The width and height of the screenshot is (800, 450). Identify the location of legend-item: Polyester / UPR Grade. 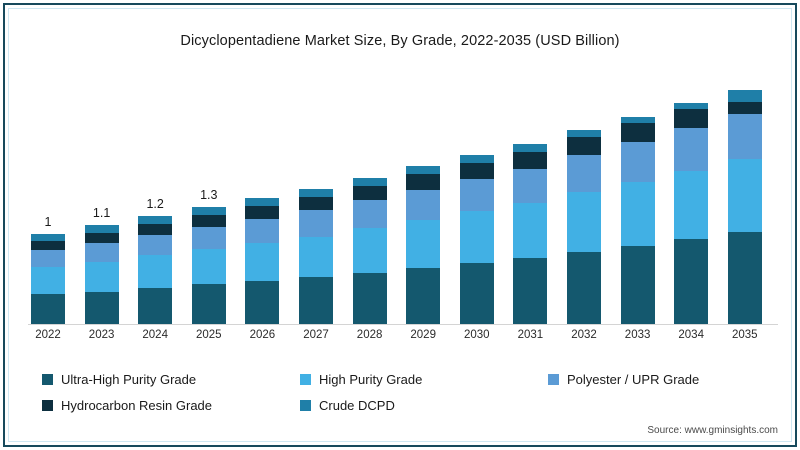
(652, 379).